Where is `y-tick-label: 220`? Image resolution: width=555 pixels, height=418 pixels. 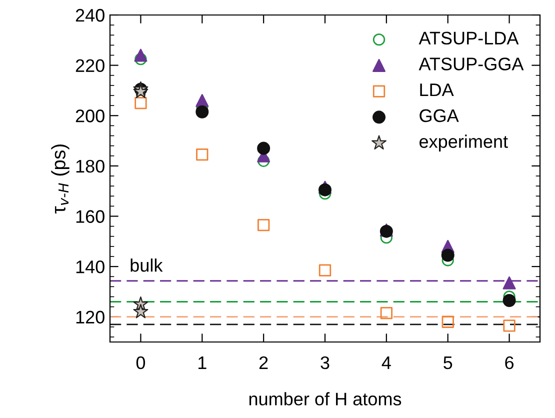
y-tick-label: 220 is located at coordinates (90, 65).